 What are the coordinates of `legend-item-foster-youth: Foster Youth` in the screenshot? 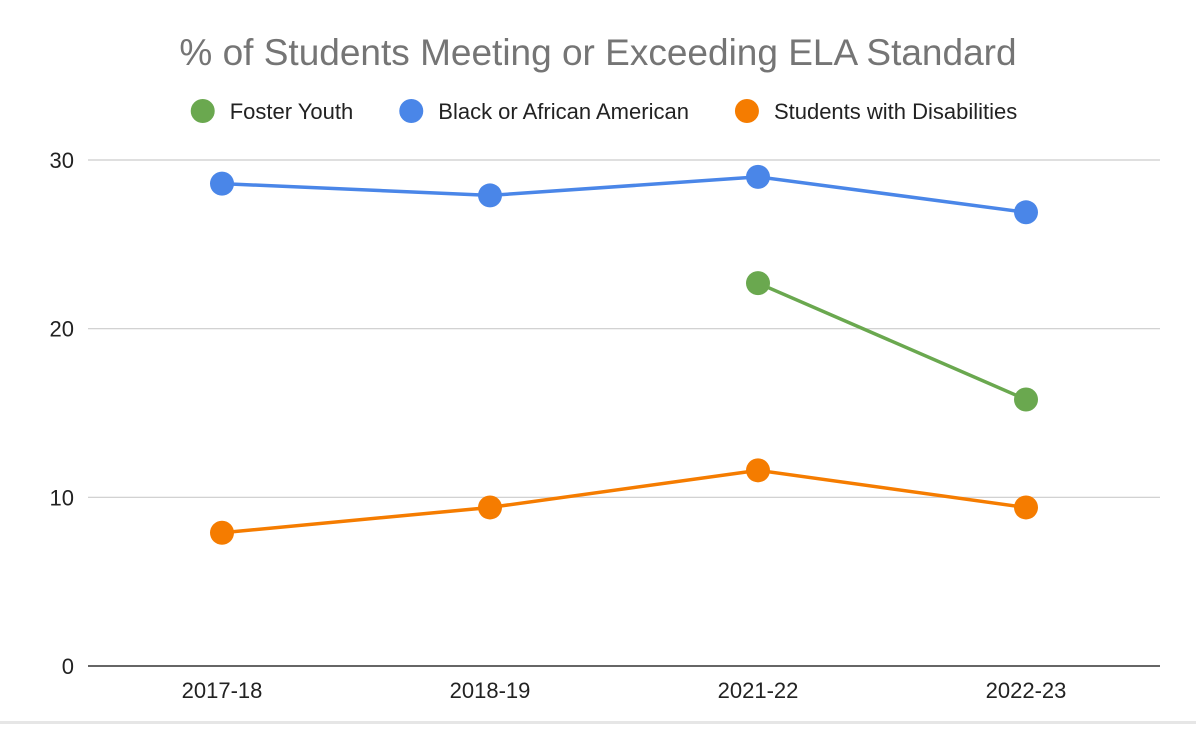 It's located at (272, 111).